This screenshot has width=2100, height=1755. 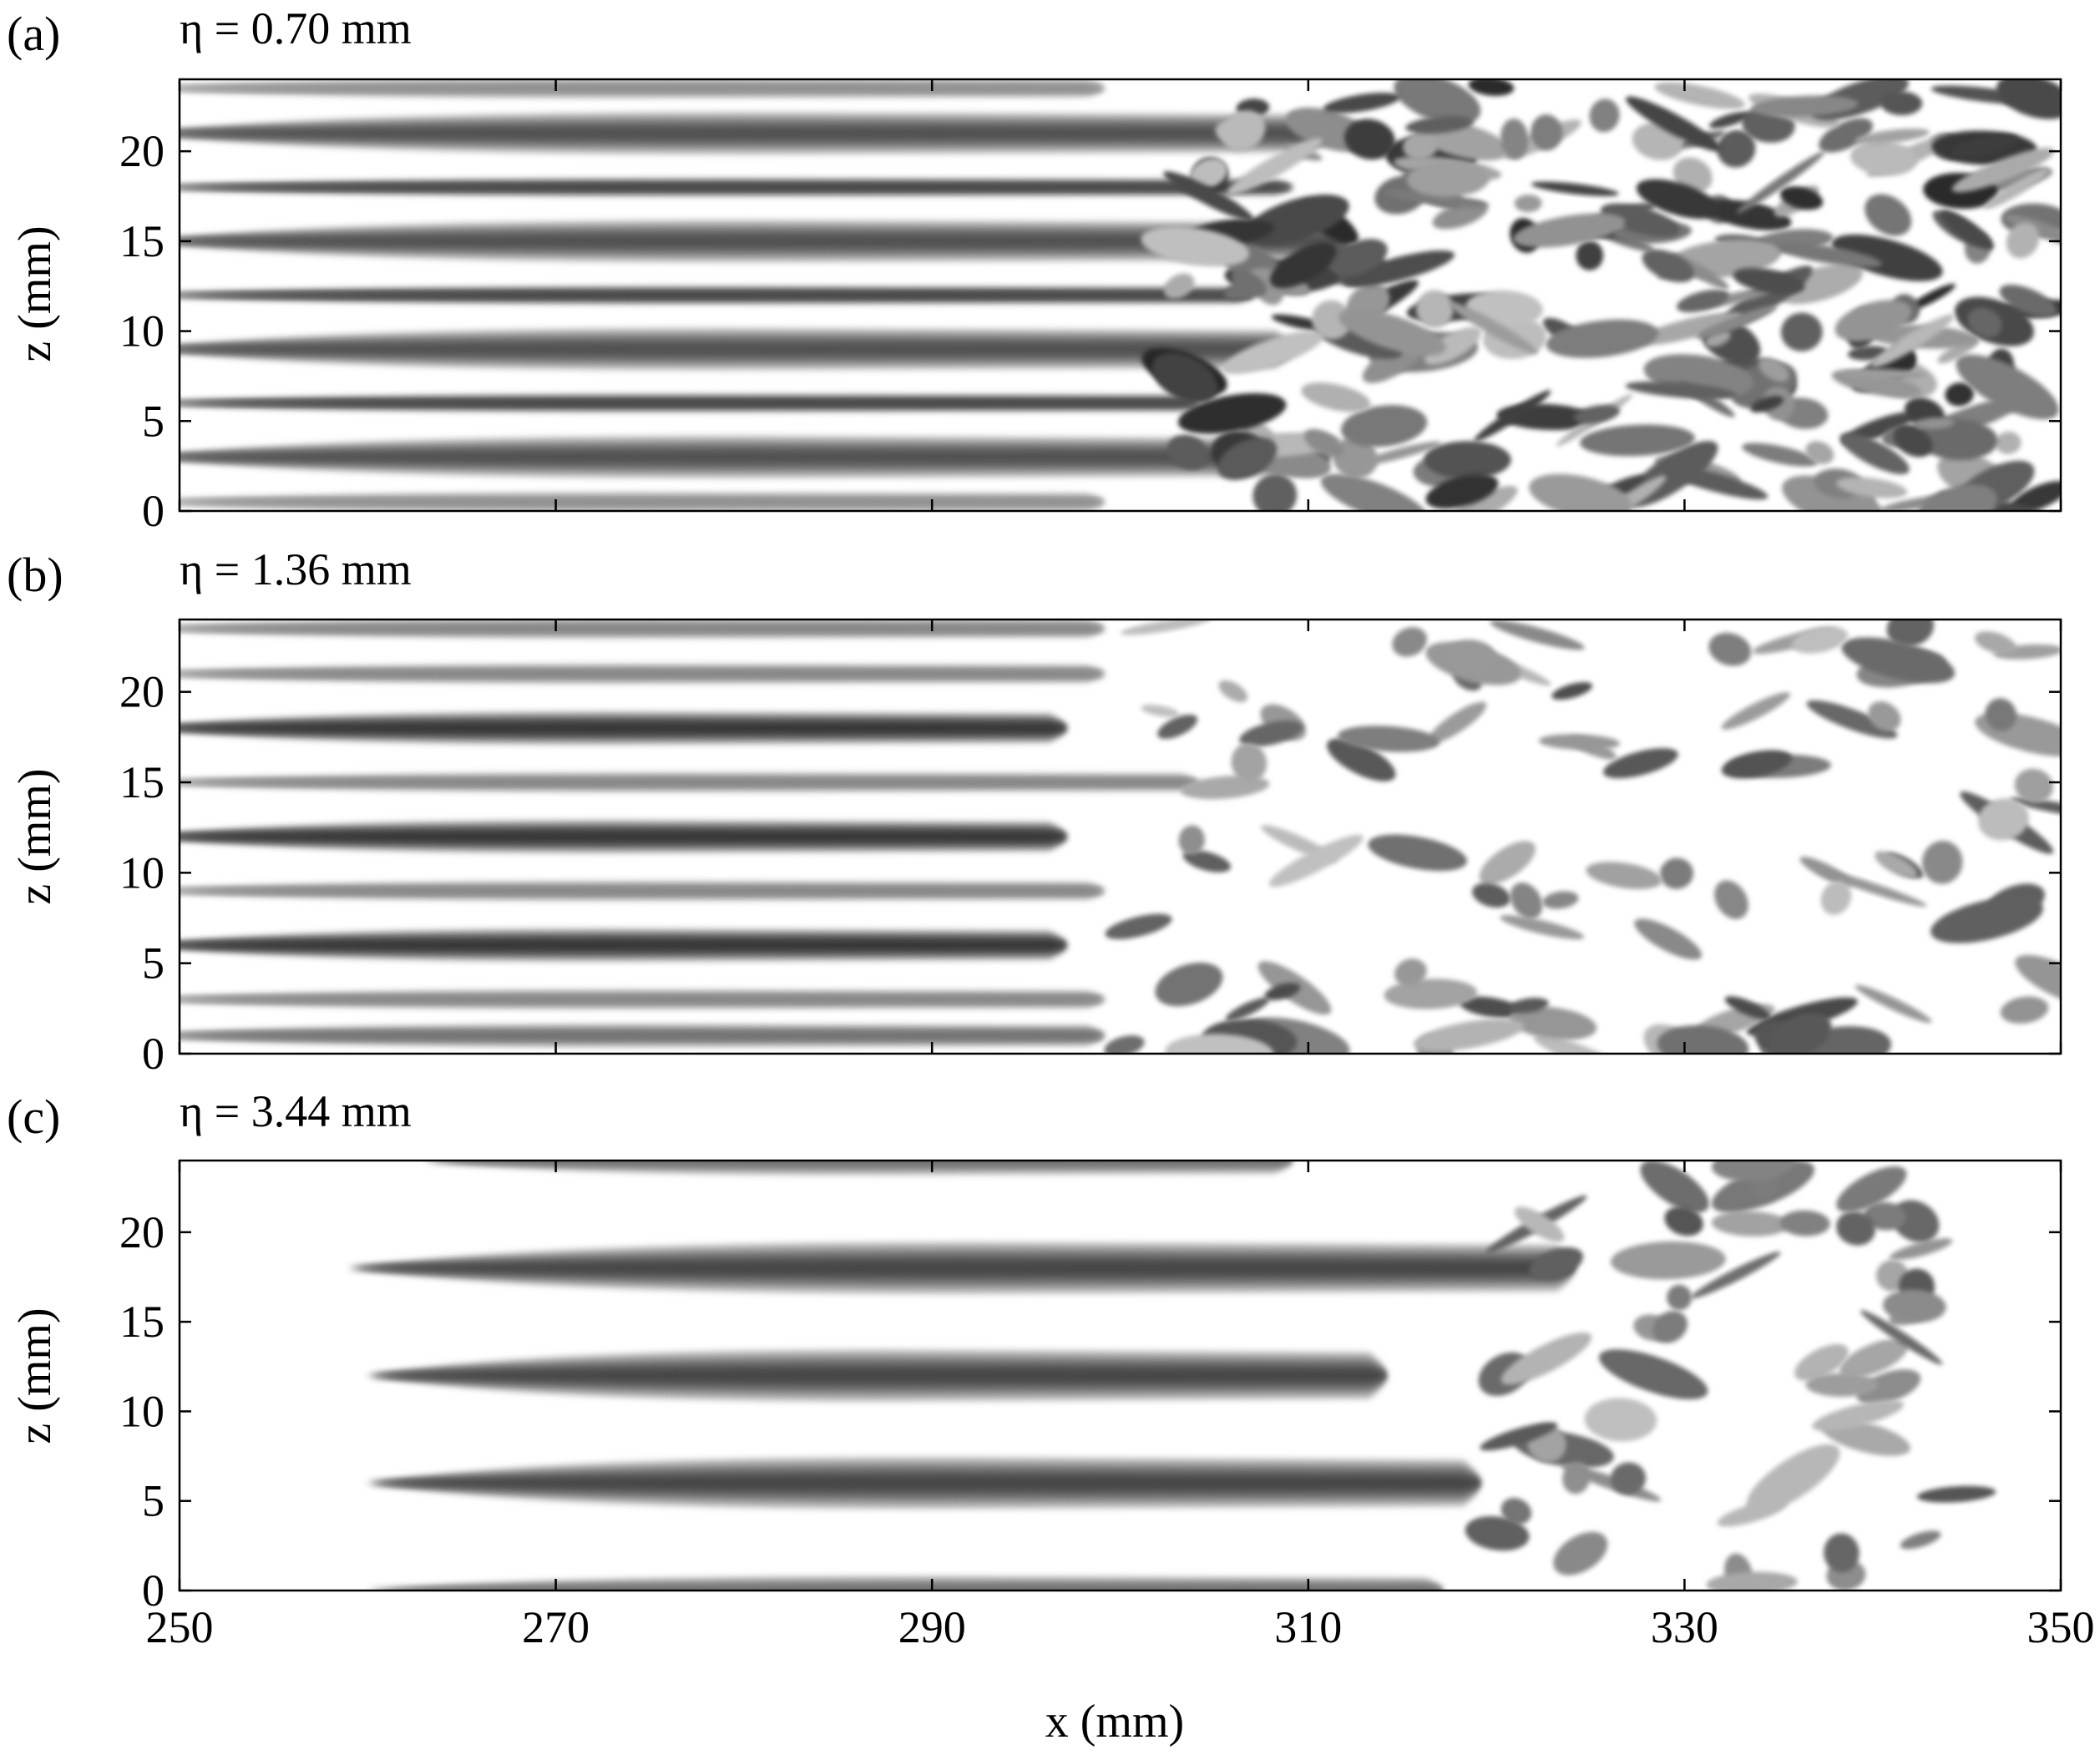 What do you see at coordinates (180, 1627) in the screenshot?
I see `x-tick-label: 250` at bounding box center [180, 1627].